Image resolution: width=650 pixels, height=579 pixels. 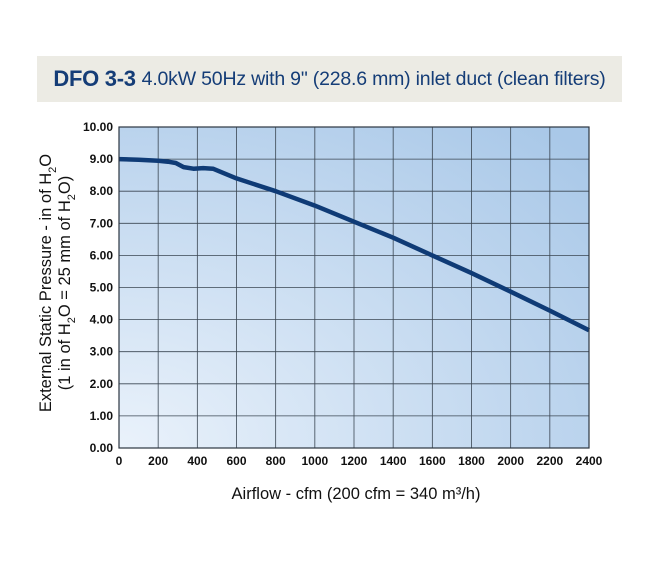 I want to click on y-axis-label2-c: O), so click(x=65, y=185).